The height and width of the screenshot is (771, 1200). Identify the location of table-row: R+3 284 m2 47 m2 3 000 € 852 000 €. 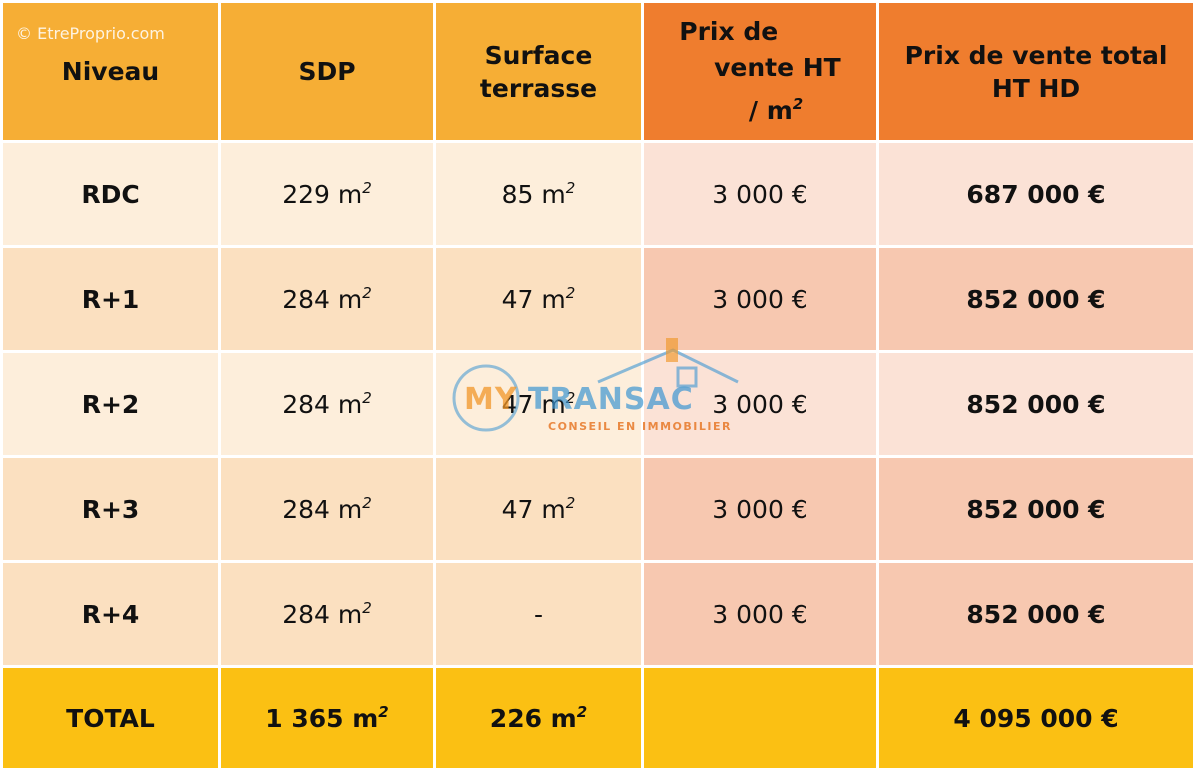
(598, 509).